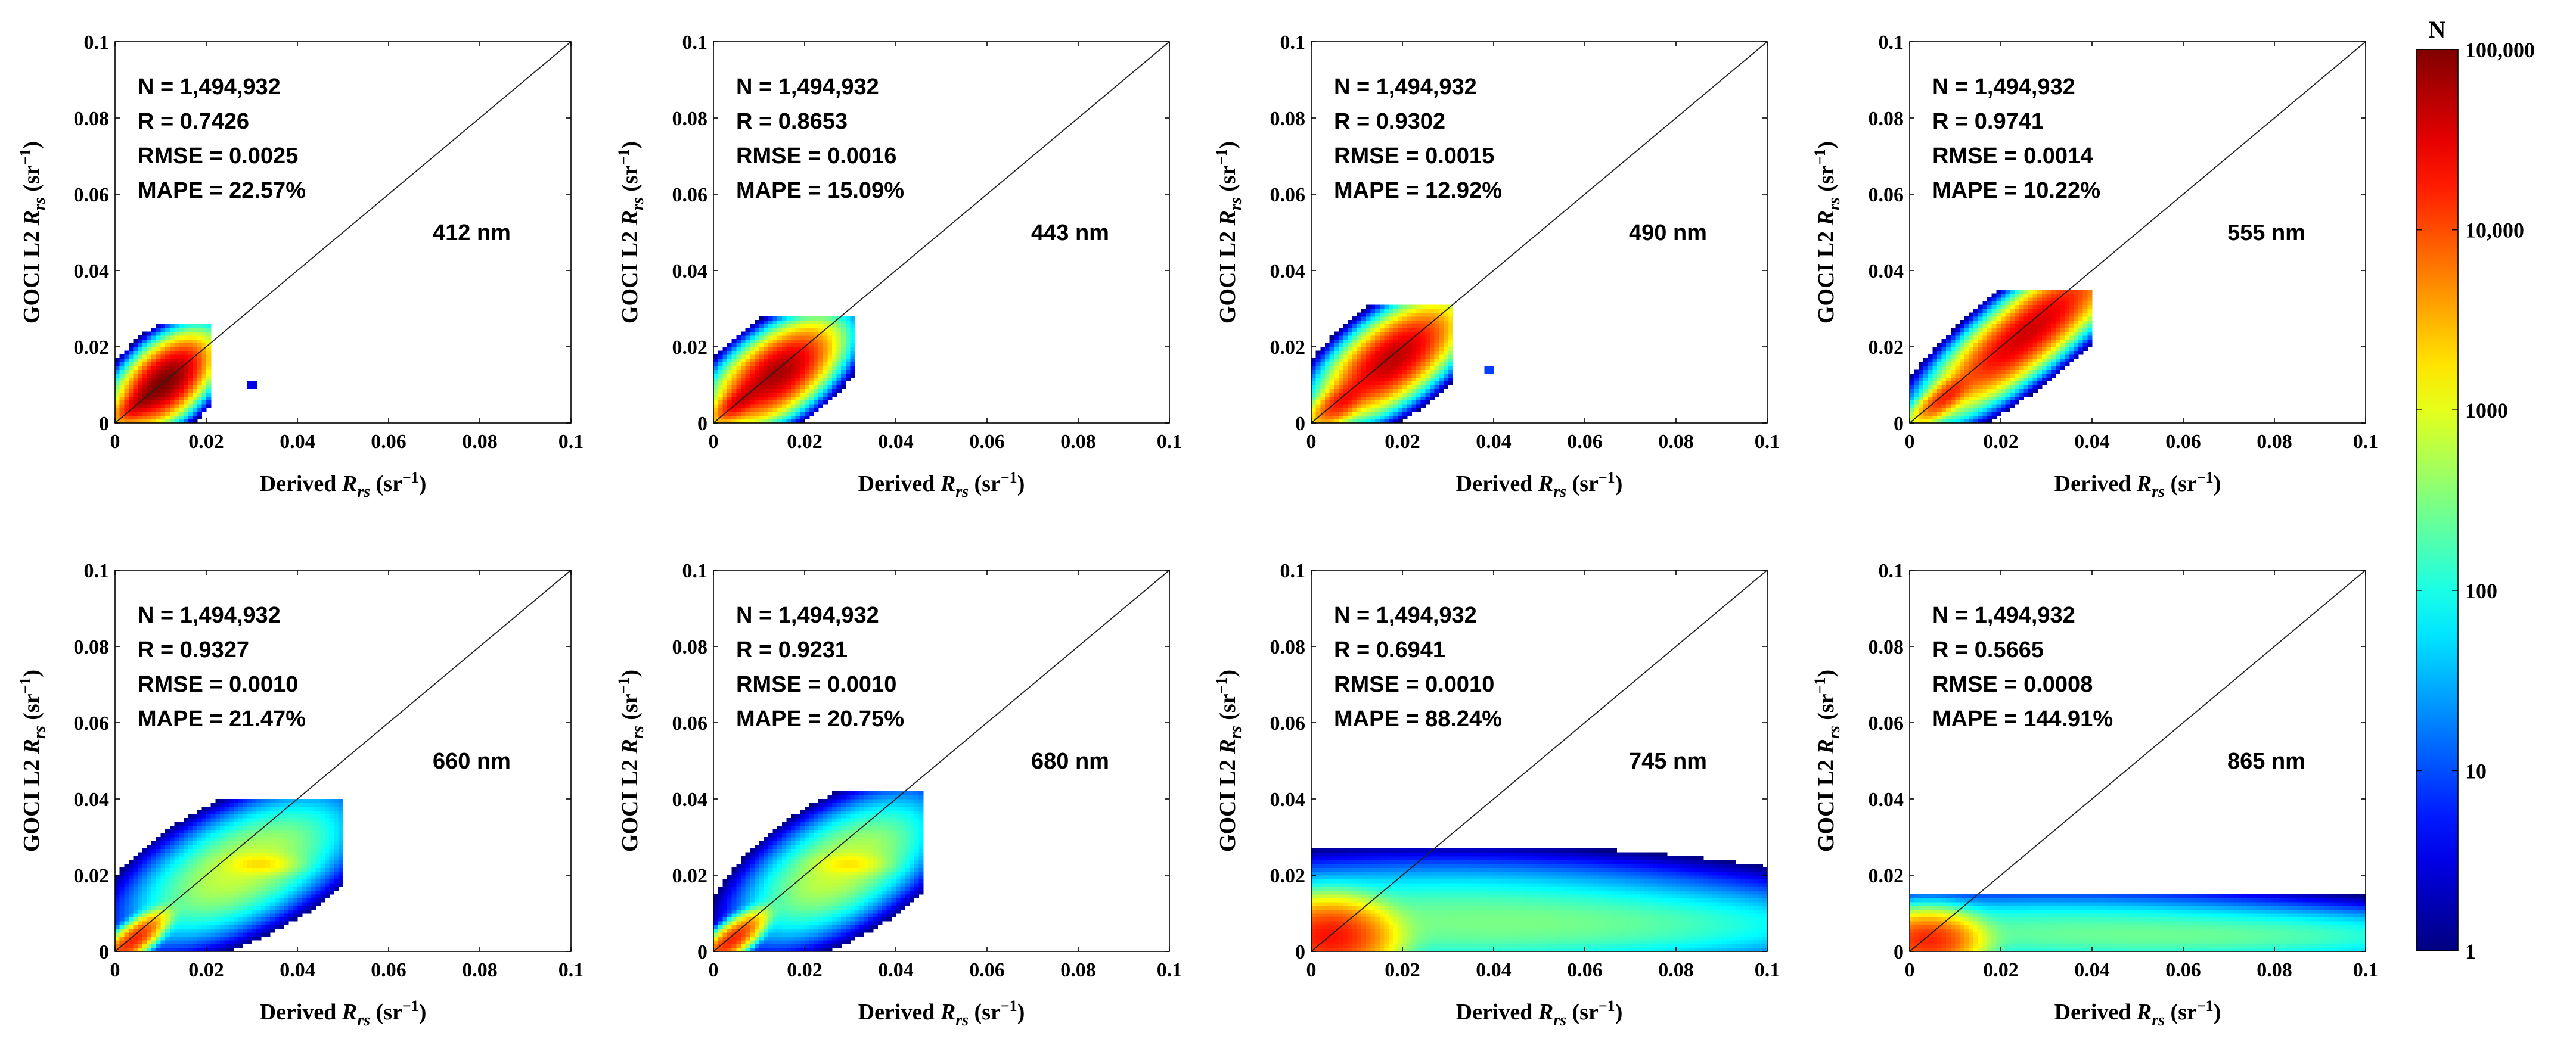  What do you see at coordinates (92, 195) in the screenshot?
I see `y-tick-label: 0.06` at bounding box center [92, 195].